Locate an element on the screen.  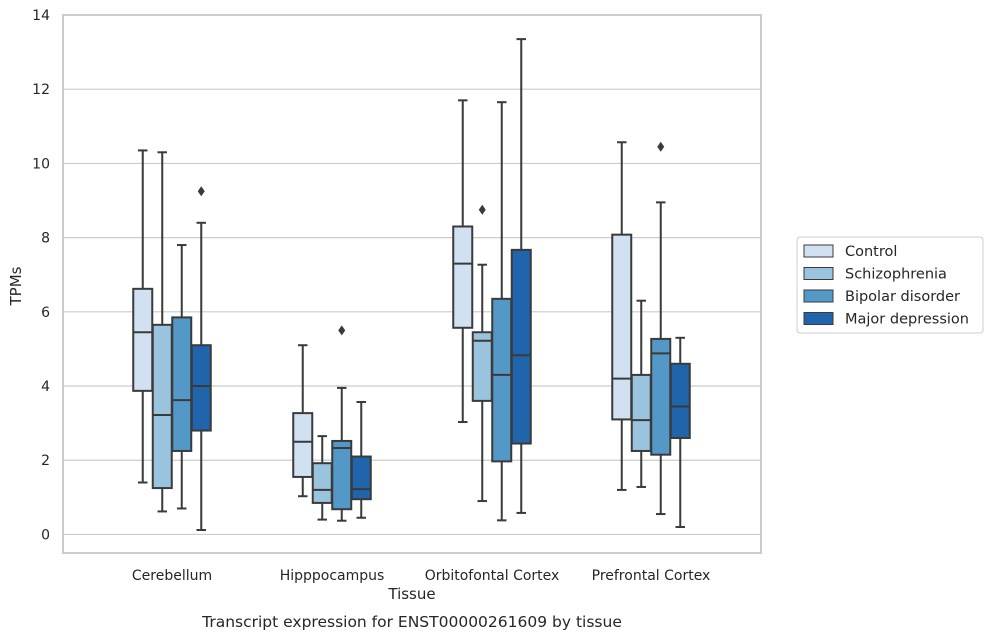
y-tick-label: 0 is located at coordinates (45, 535).